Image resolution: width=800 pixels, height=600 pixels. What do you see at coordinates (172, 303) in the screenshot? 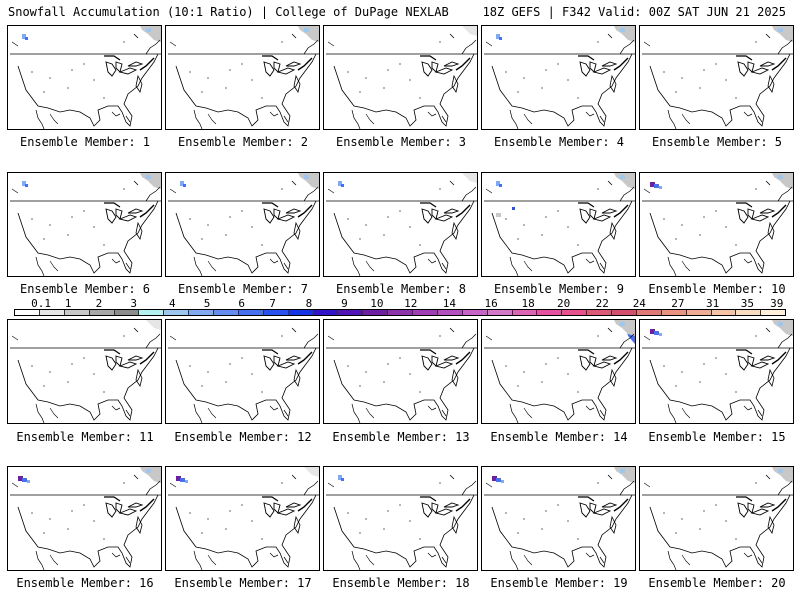
I see `scale-tick-label: 4` at bounding box center [172, 303].